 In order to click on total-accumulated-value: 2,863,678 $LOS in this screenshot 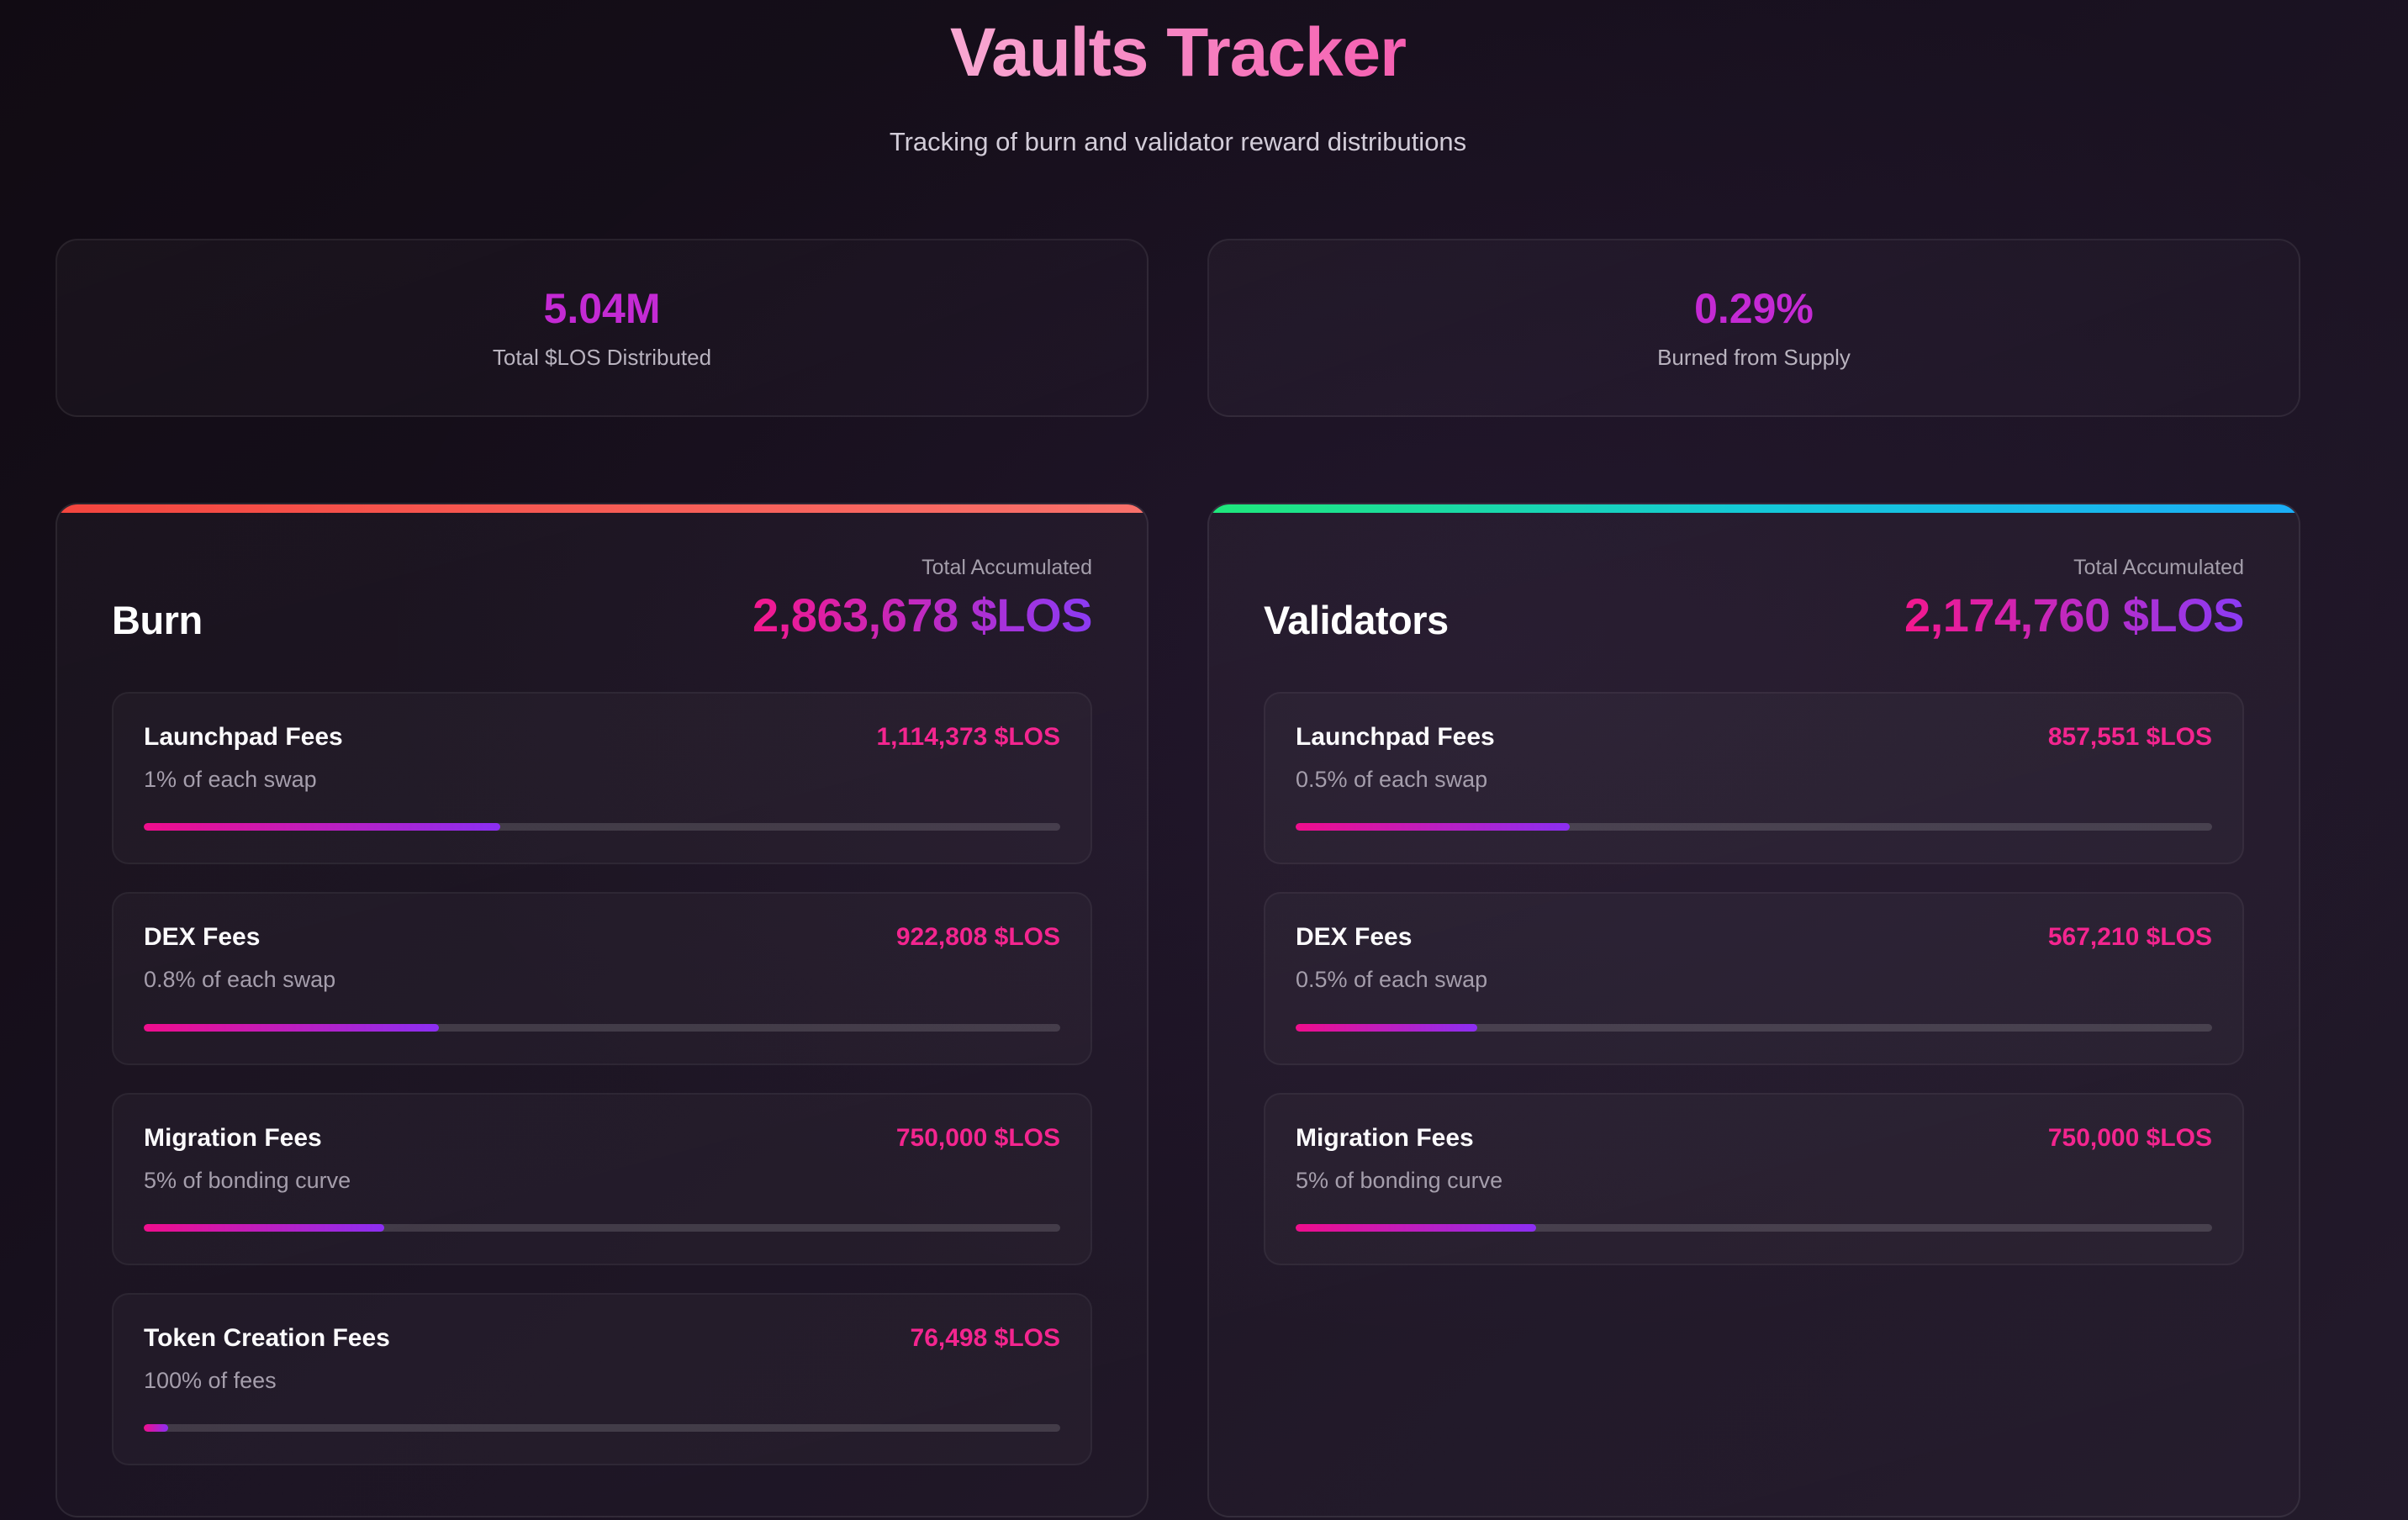, I will do `click(922, 615)`.